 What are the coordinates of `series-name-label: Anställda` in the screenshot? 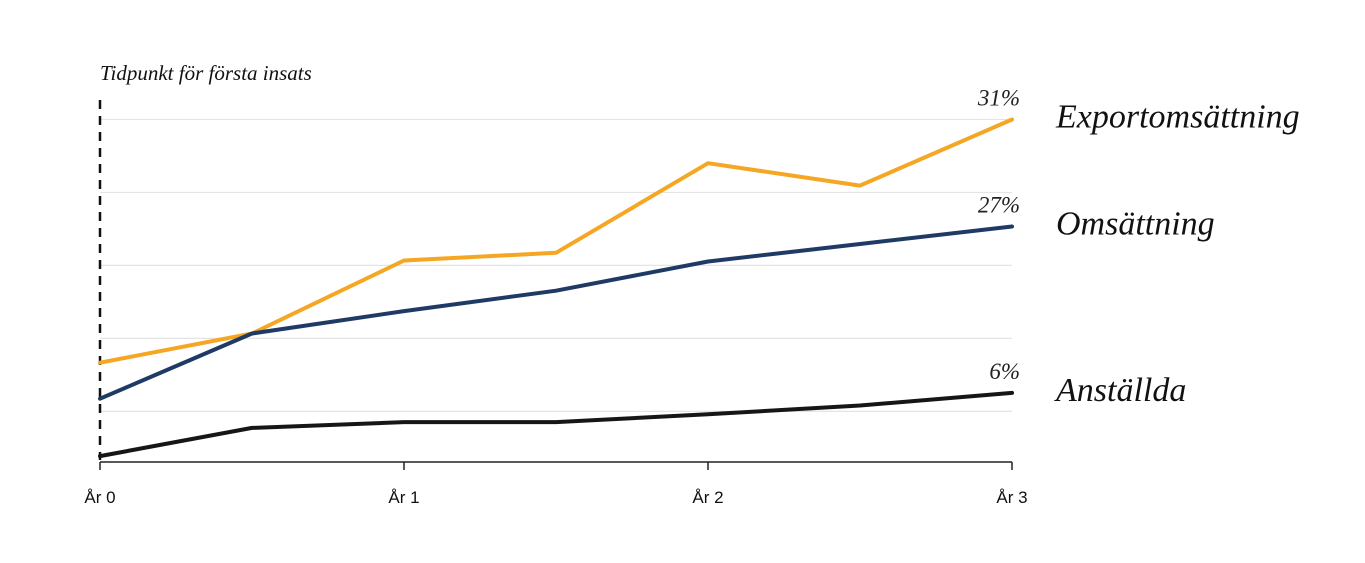 It's located at (1120, 390).